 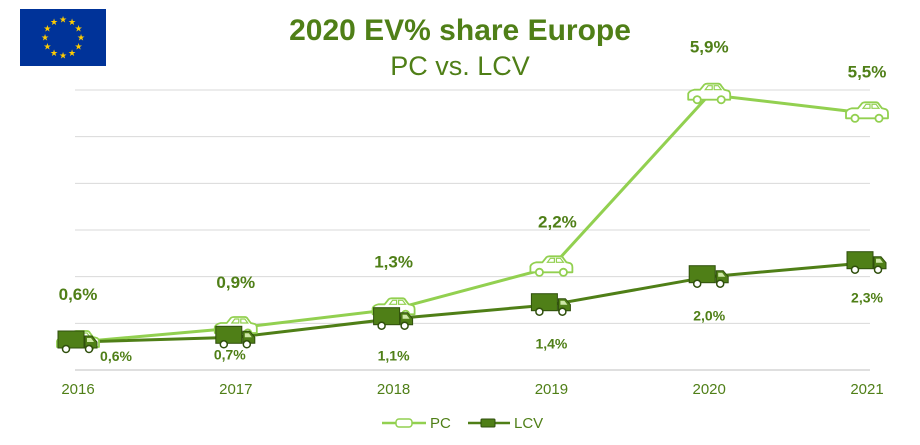 I want to click on legend-item-lcv: LCV, so click(x=505, y=423).